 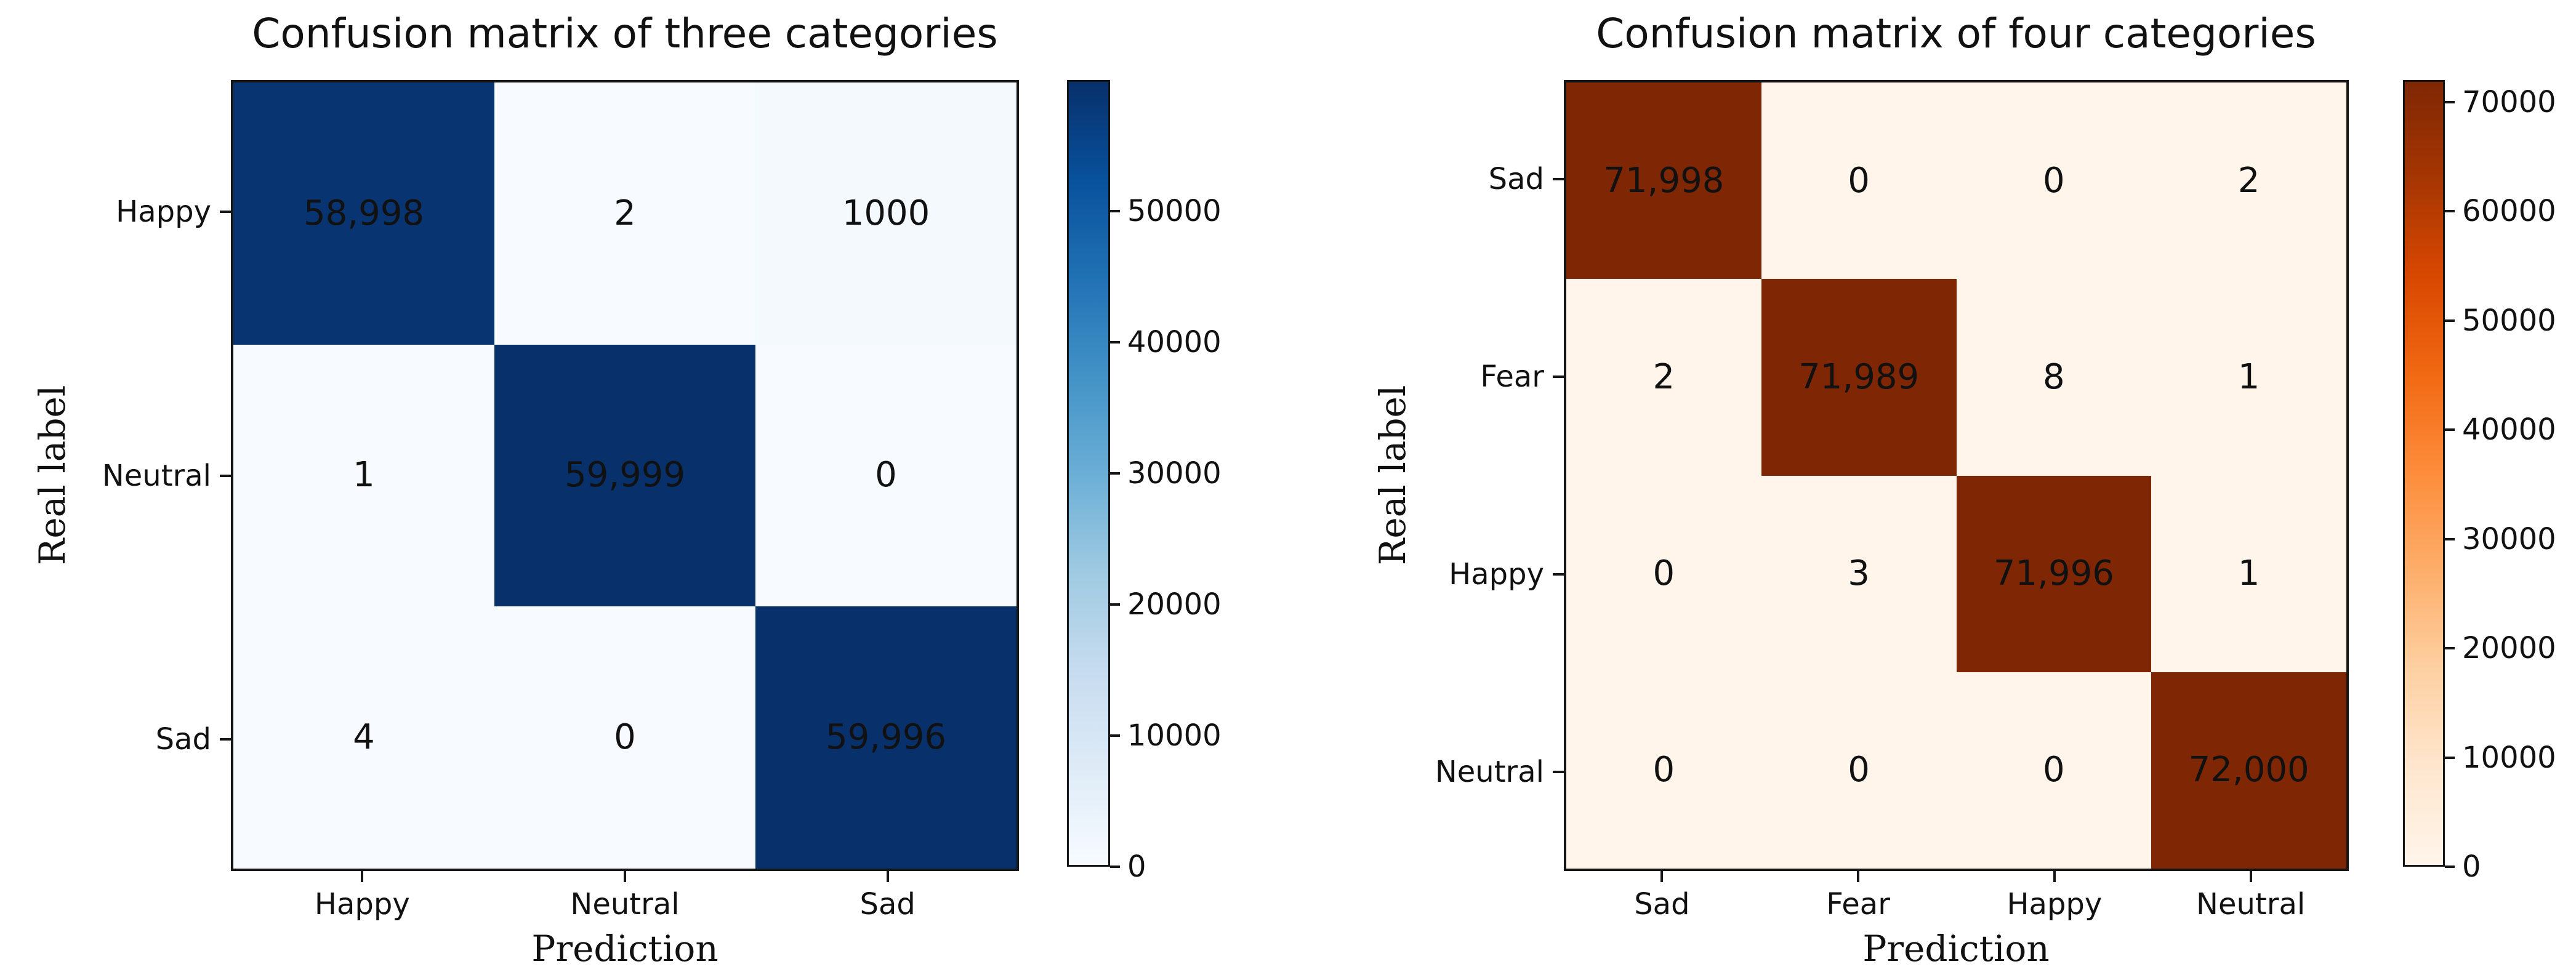 What do you see at coordinates (885, 737) in the screenshot?
I see `matrix-cell: 59,996` at bounding box center [885, 737].